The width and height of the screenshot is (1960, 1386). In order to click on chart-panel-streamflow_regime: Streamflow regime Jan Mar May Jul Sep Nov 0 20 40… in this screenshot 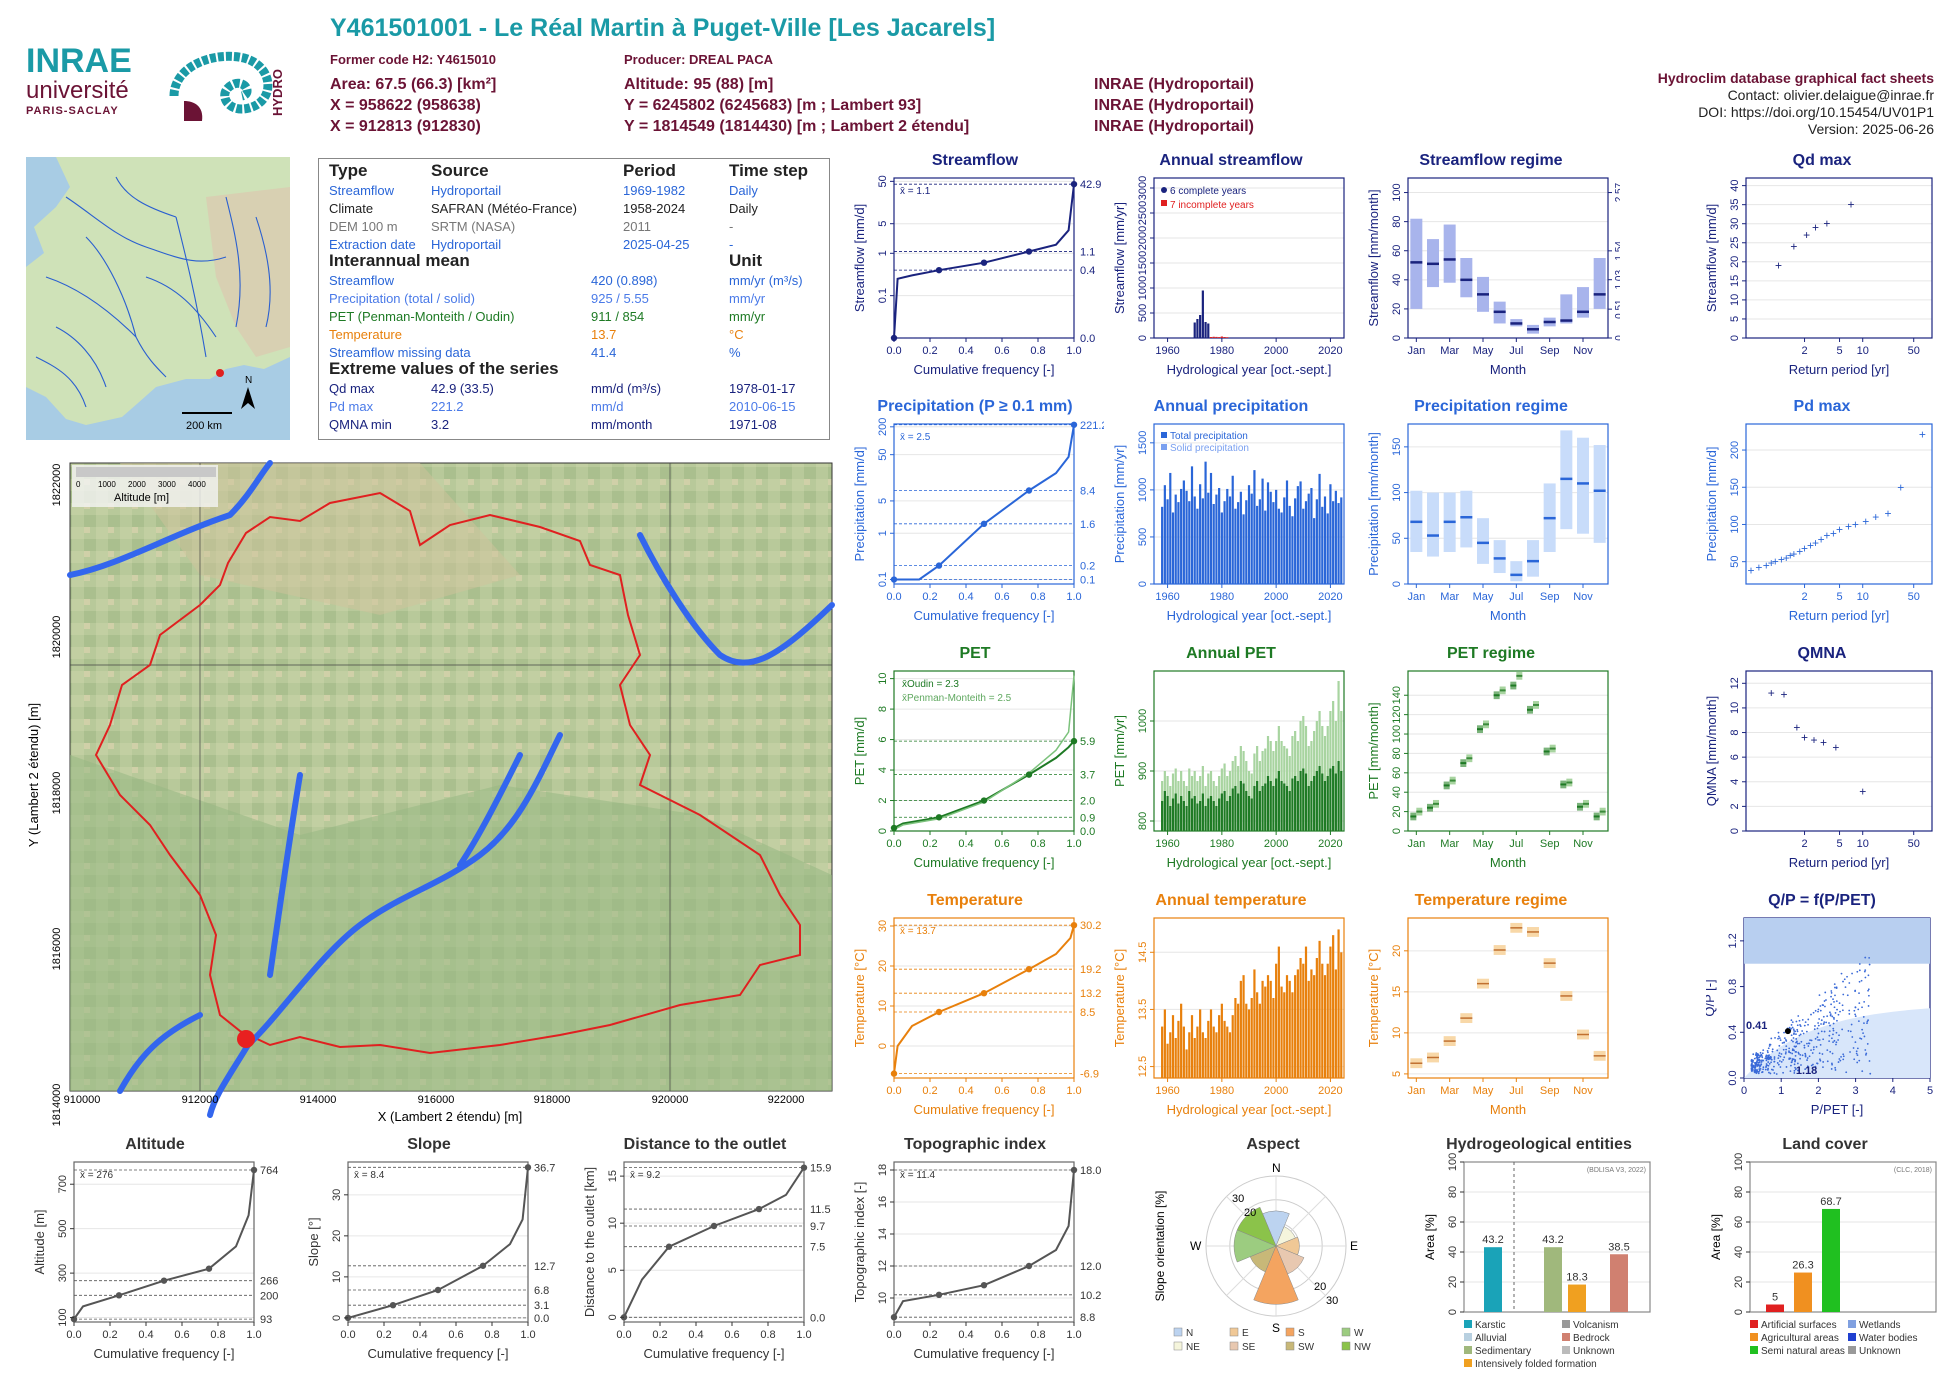, I will do `click(1491, 272)`.